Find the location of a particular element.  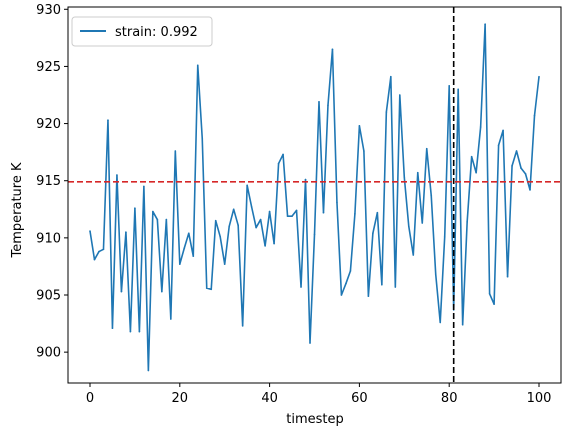

y-tick-label: 915 is located at coordinates (48, 181).